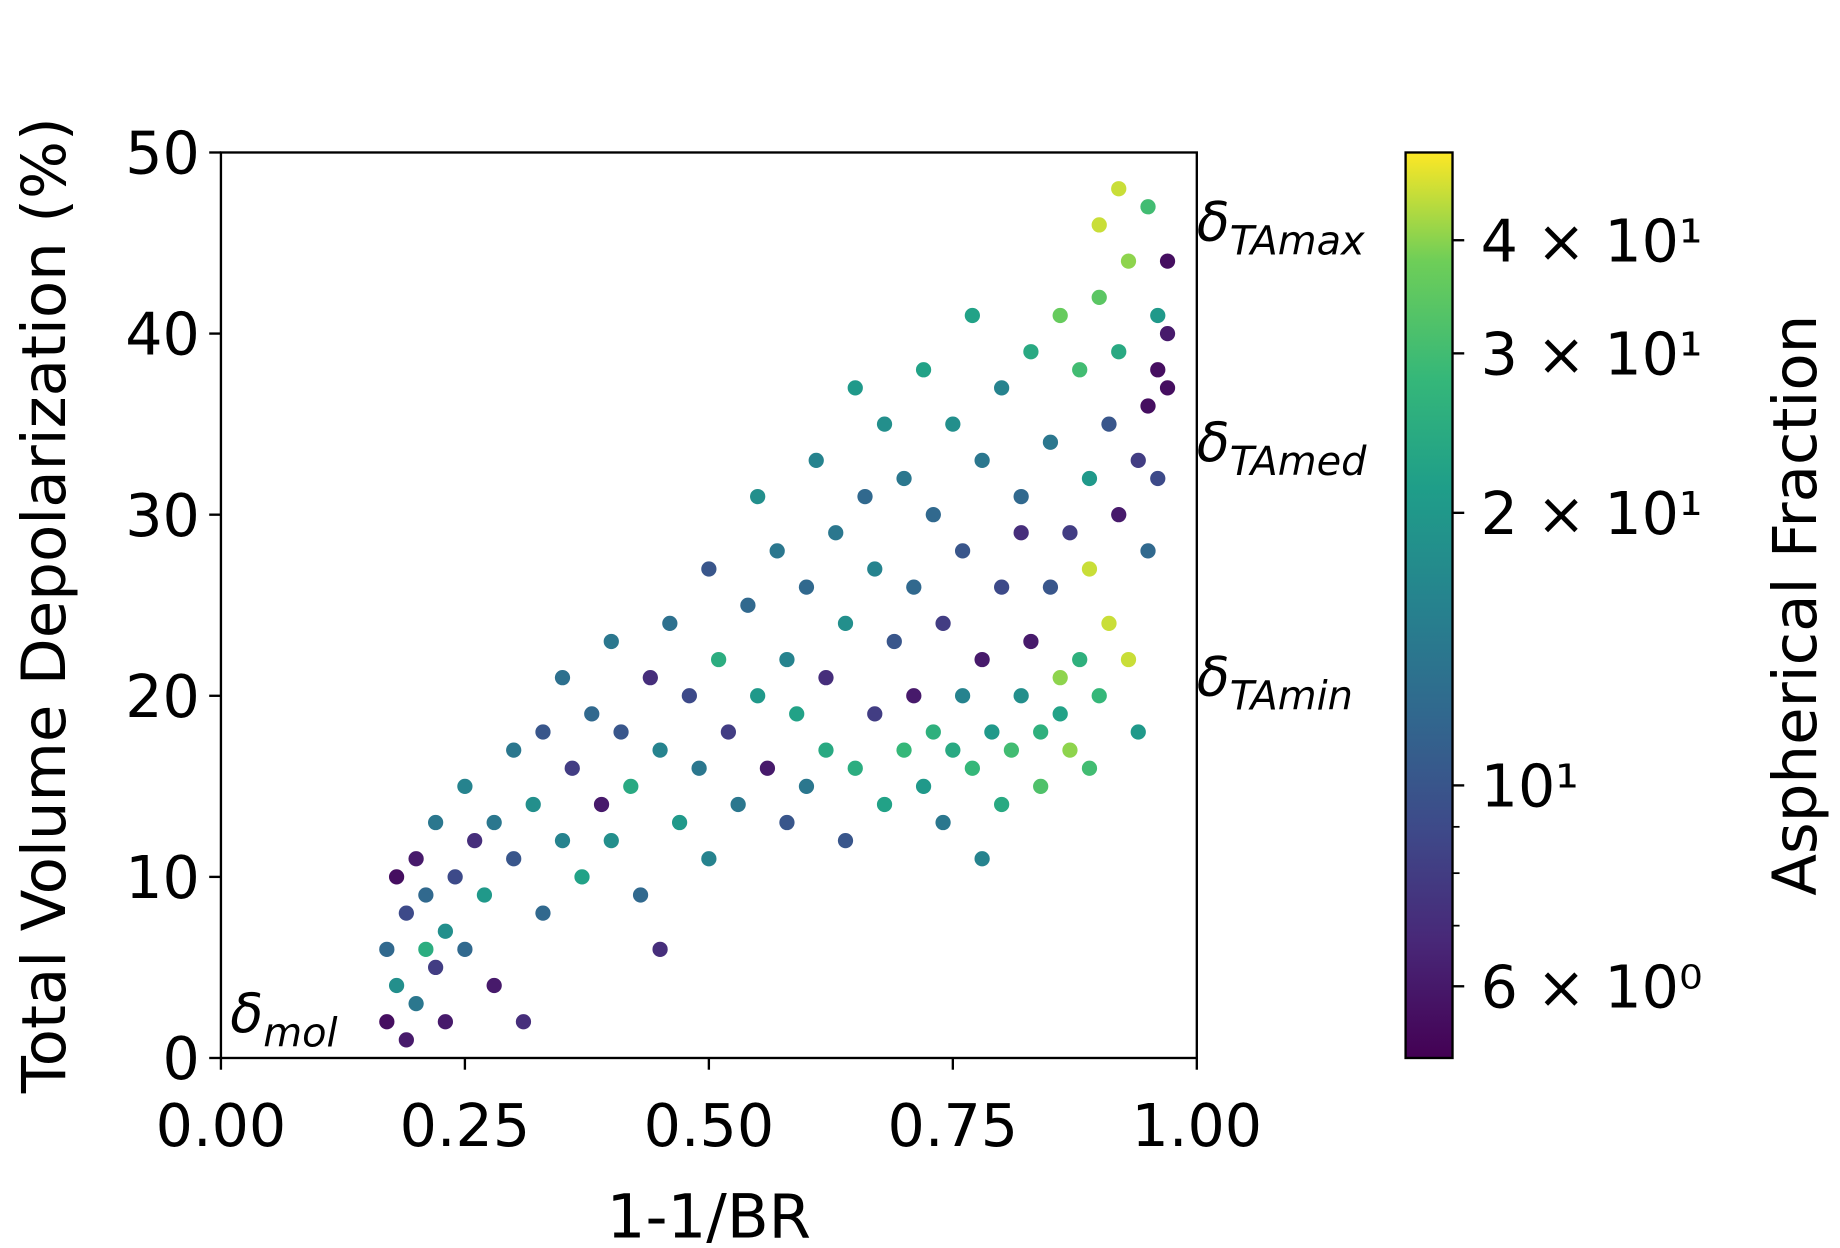 The height and width of the screenshot is (1248, 1840). I want to click on y-tick-label: 10, so click(162, 878).